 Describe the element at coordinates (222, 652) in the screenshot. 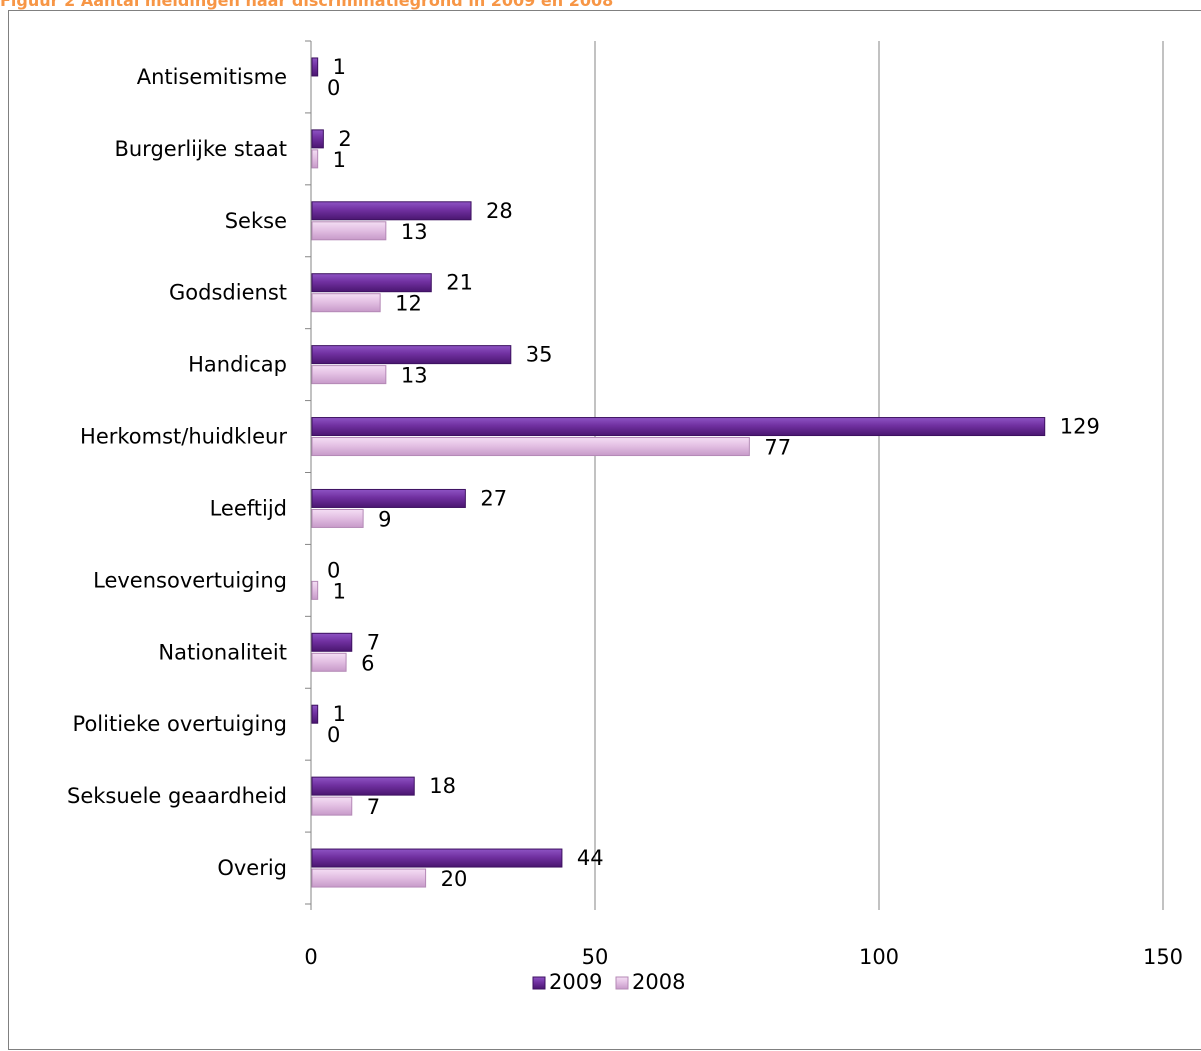

I see `category-label: Nationaliteit` at that location.